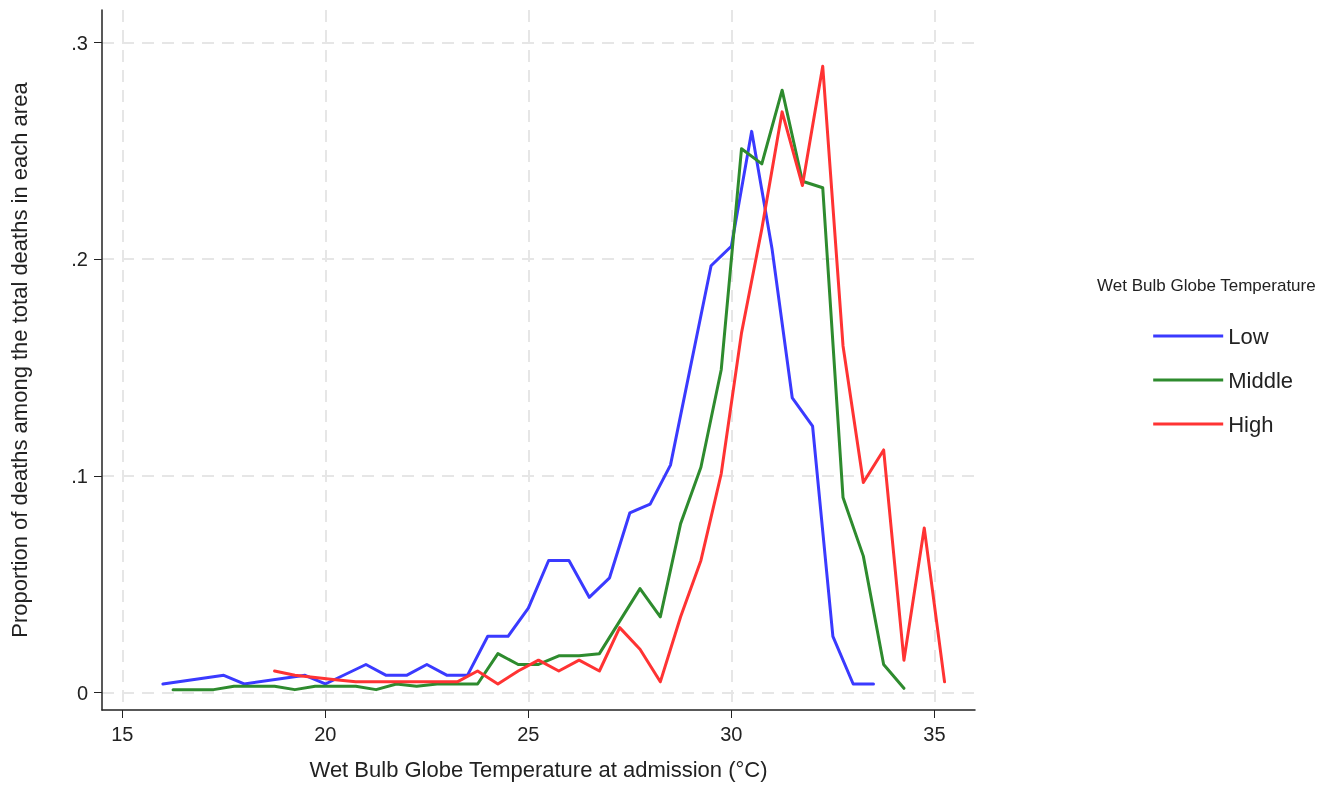 The height and width of the screenshot is (799, 1338). What do you see at coordinates (1251, 424) in the screenshot?
I see `legend-label: High` at bounding box center [1251, 424].